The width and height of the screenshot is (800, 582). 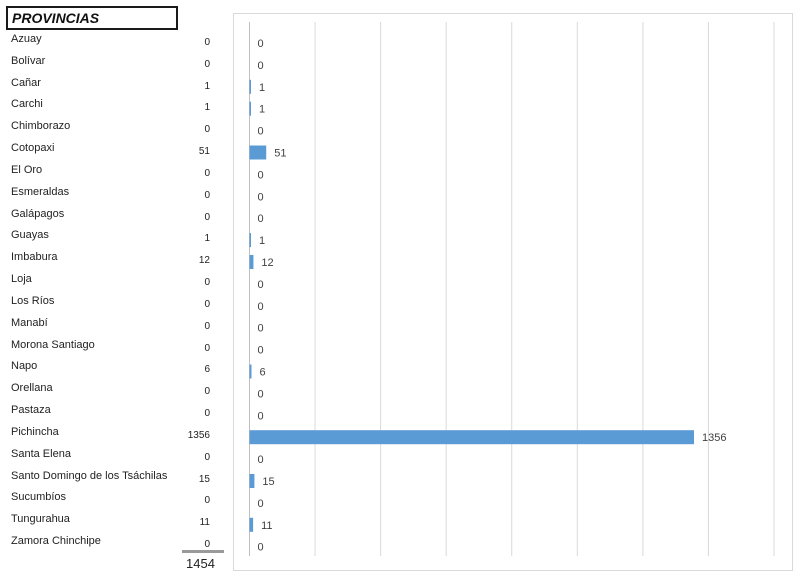 What do you see at coordinates (204, 261) in the screenshot?
I see `province-count: 12` at bounding box center [204, 261].